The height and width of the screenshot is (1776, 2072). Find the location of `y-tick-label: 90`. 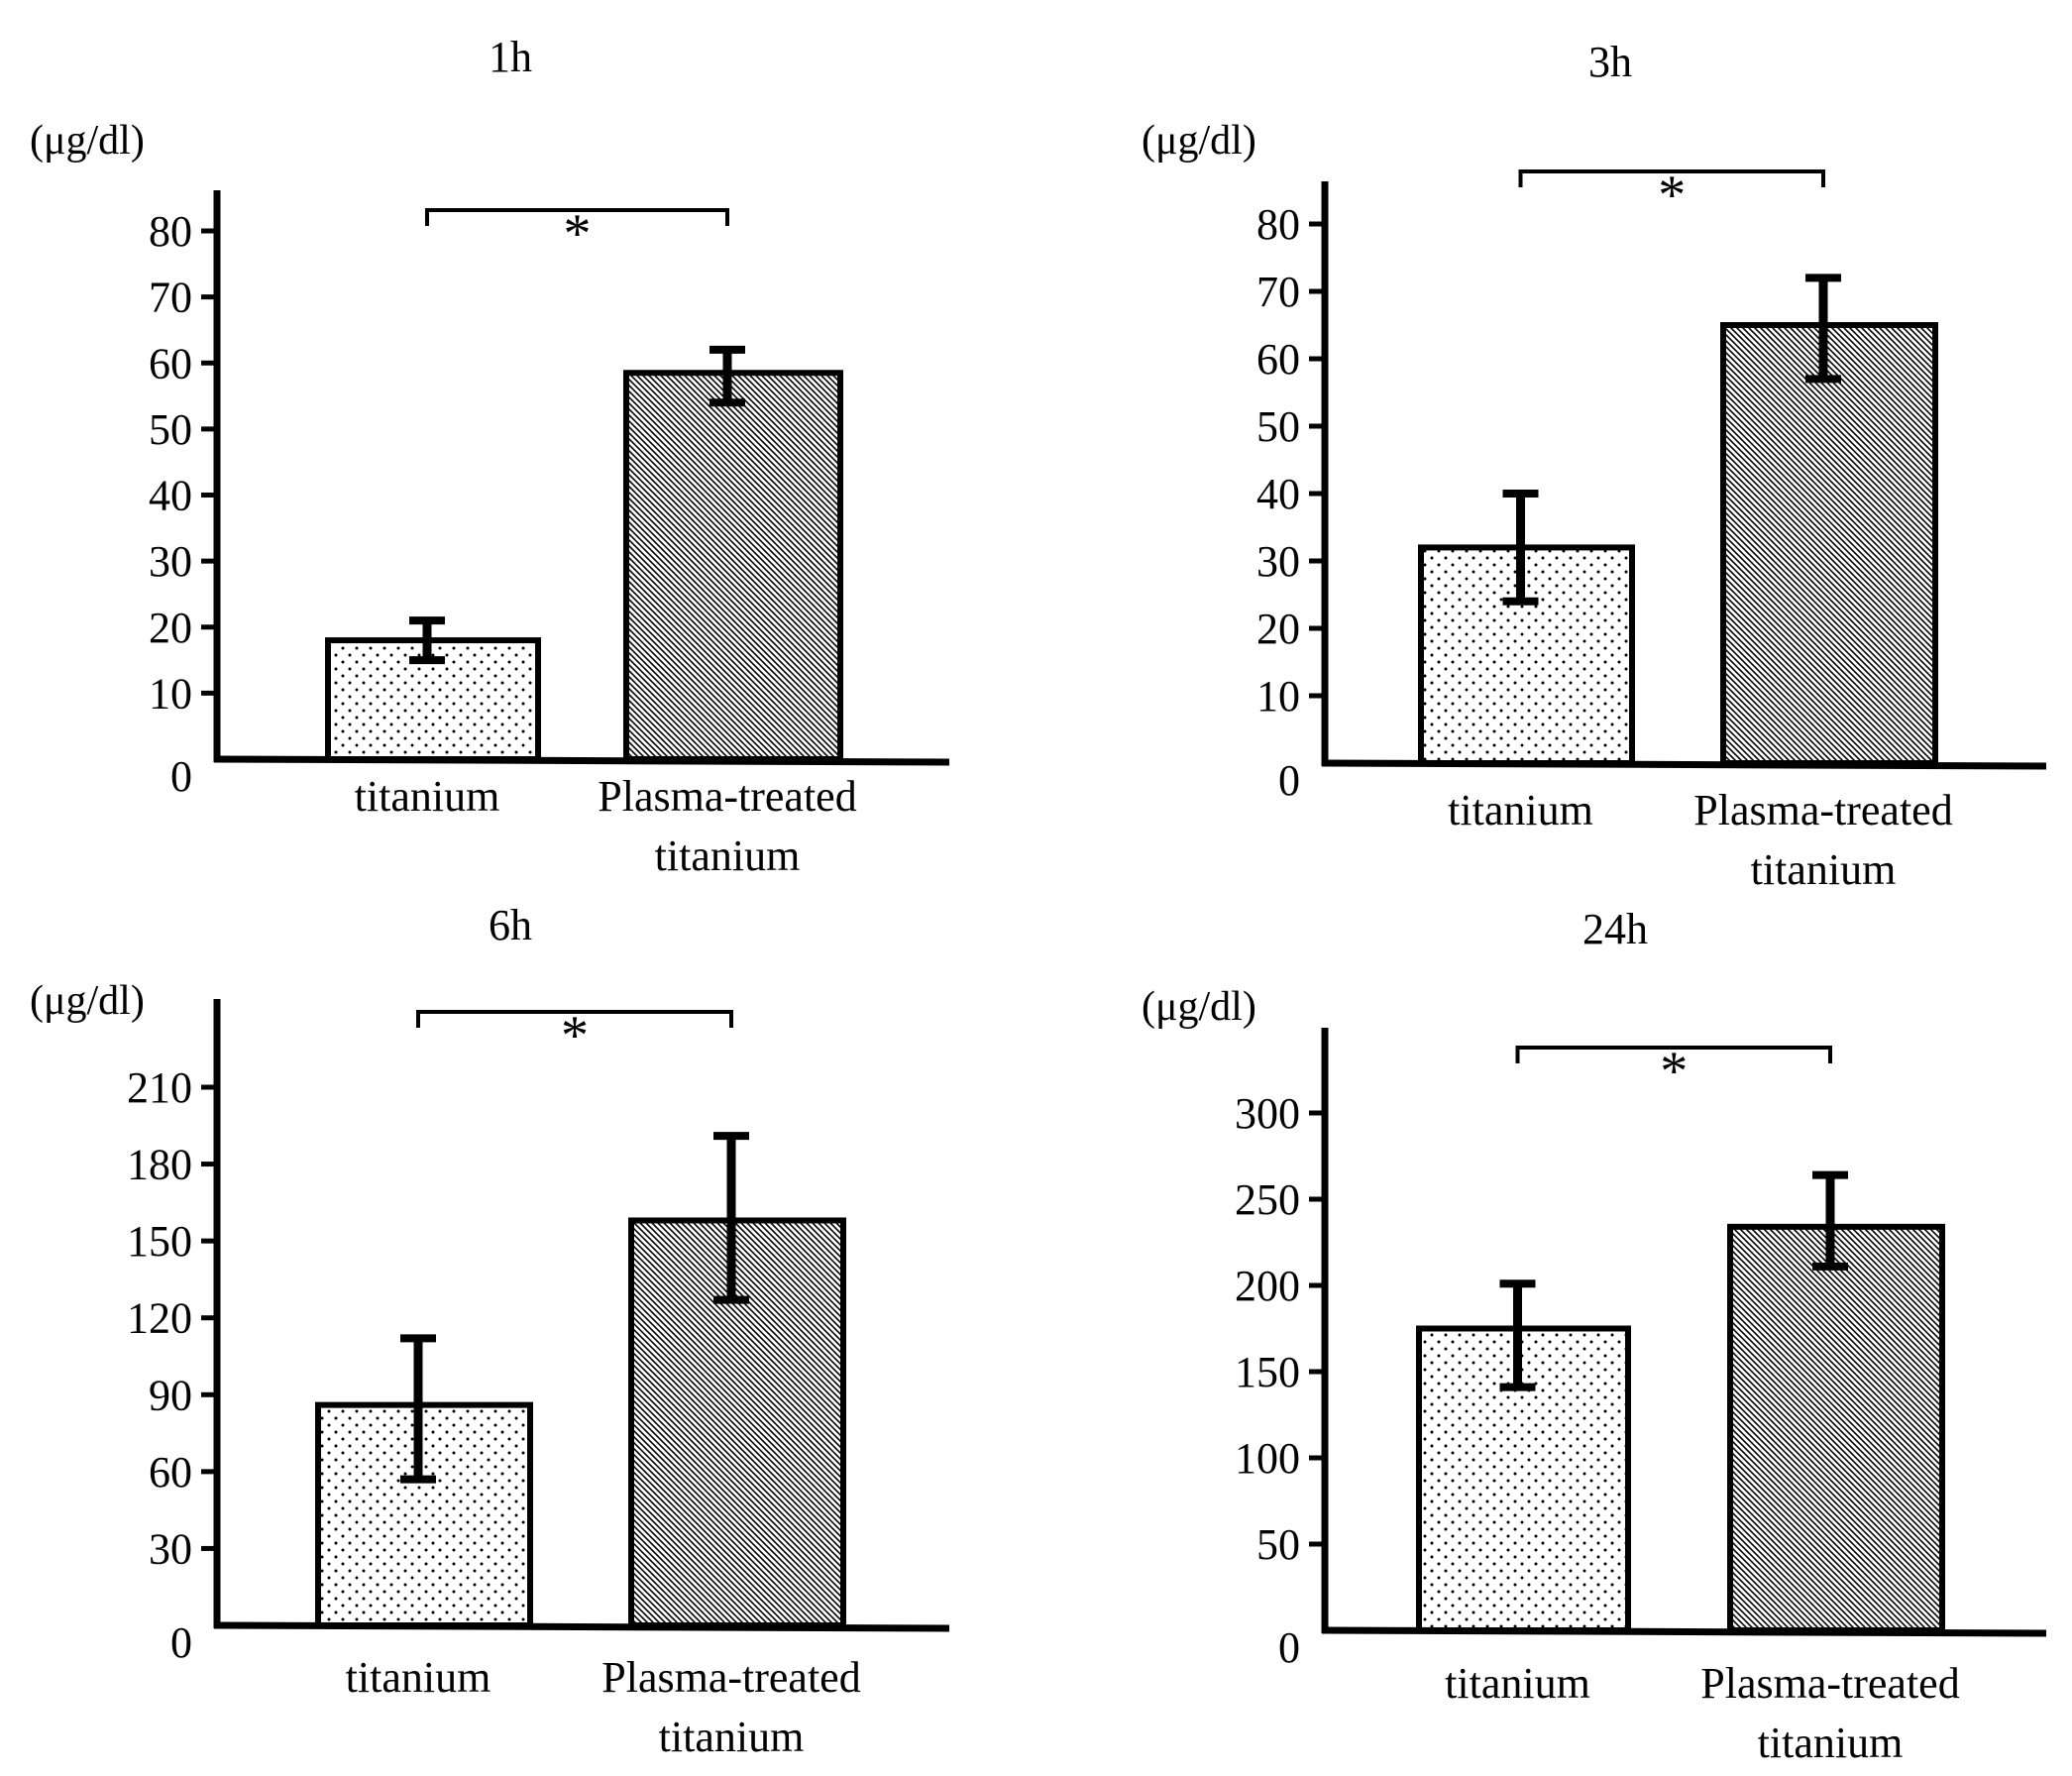

y-tick-label: 90 is located at coordinates (171, 1395).